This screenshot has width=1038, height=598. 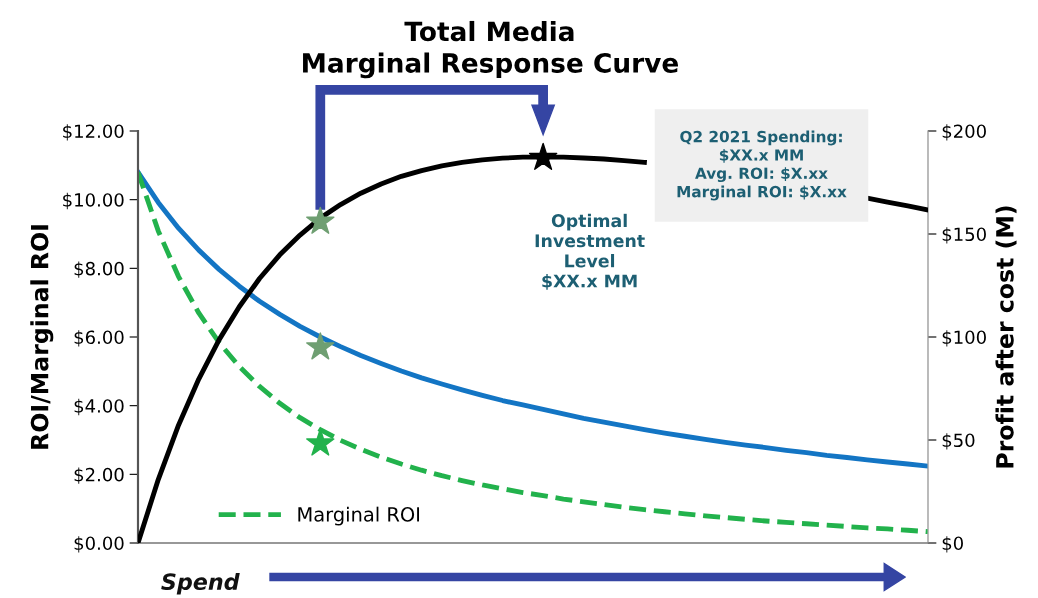 What do you see at coordinates (958, 441) in the screenshot?
I see `y2-tick-label: $50` at bounding box center [958, 441].